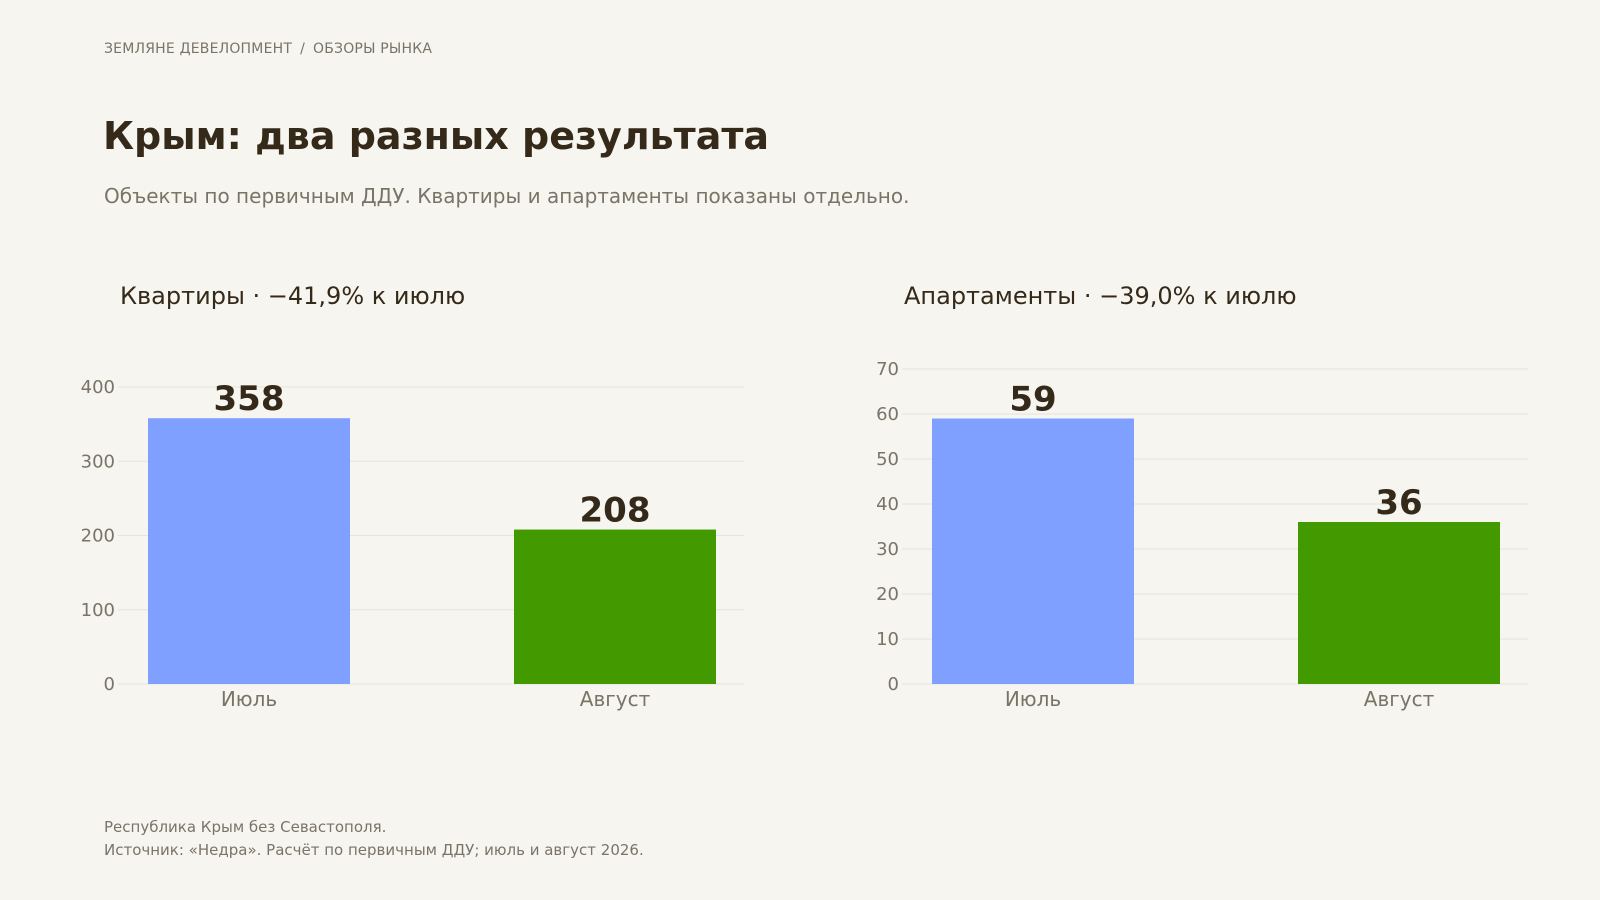 Image resolution: width=1600 pixels, height=900 pixels. I want to click on data-label: 208, so click(615, 511).